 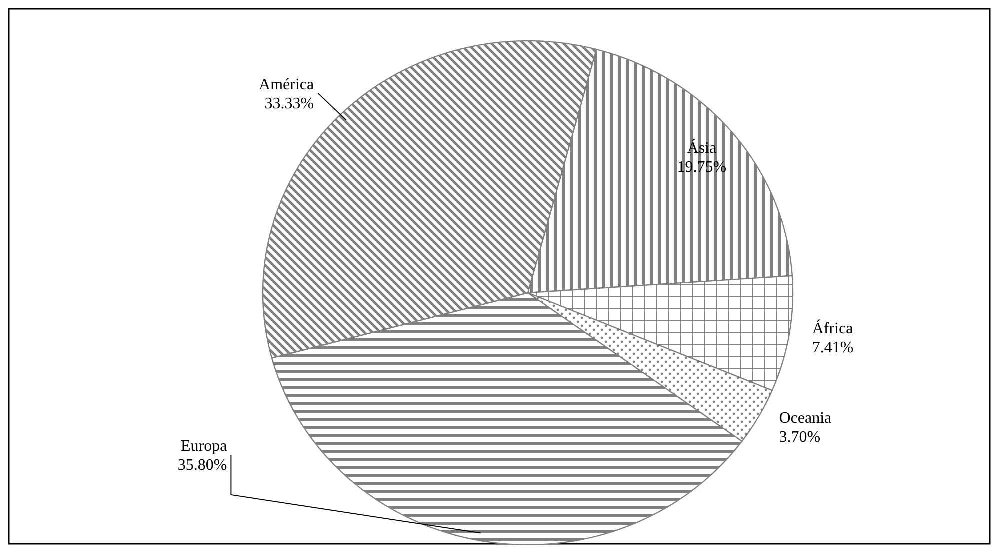 I want to click on data-label: 35.80%, so click(x=203, y=465).